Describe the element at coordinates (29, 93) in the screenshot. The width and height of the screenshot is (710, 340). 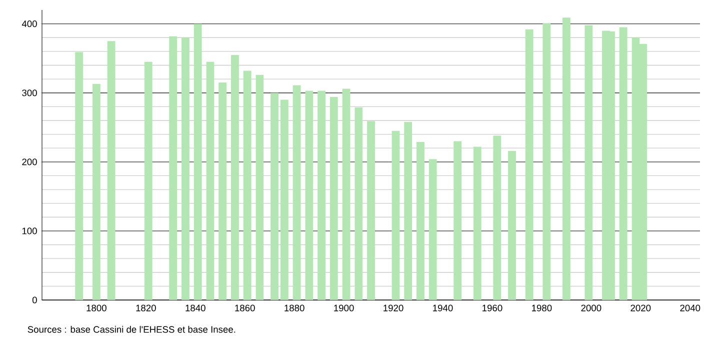
I see `y-tick-label: 300` at that location.